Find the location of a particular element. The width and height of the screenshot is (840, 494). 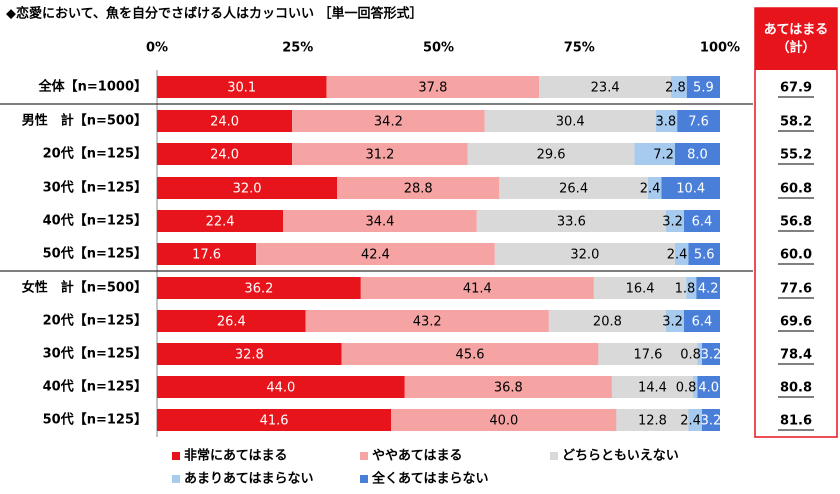

data-label: 26.4 is located at coordinates (573, 189).